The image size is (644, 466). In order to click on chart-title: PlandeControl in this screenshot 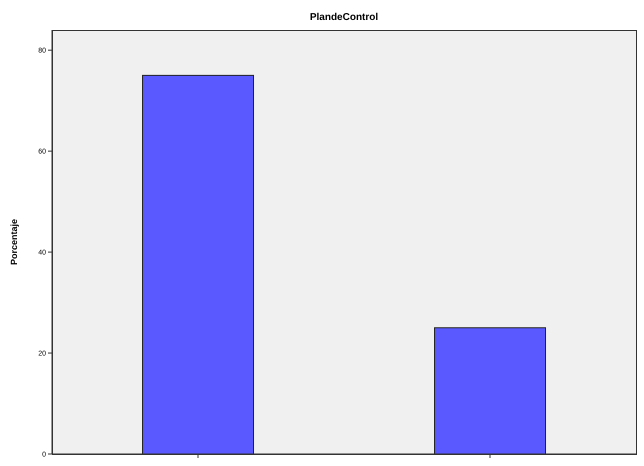, I will do `click(344, 17)`.